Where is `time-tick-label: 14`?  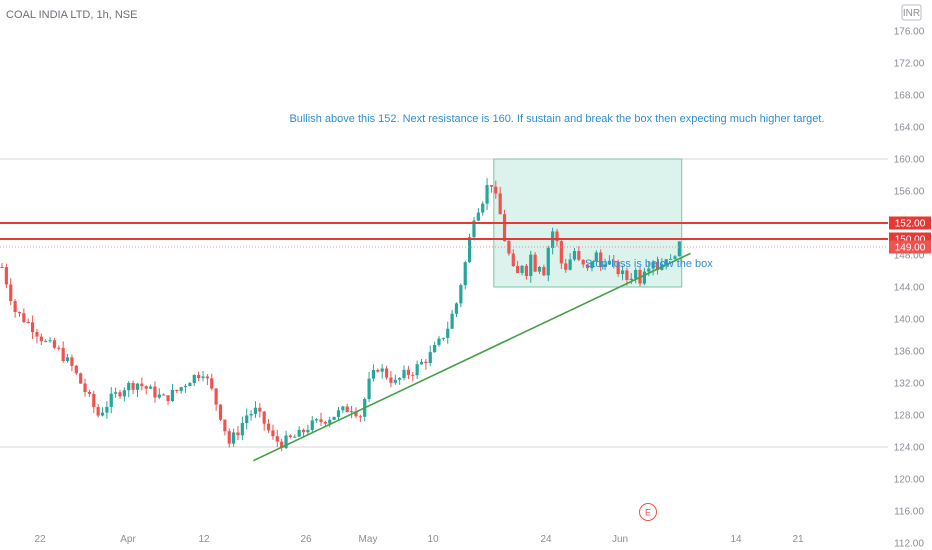
time-tick-label: 14 is located at coordinates (736, 539).